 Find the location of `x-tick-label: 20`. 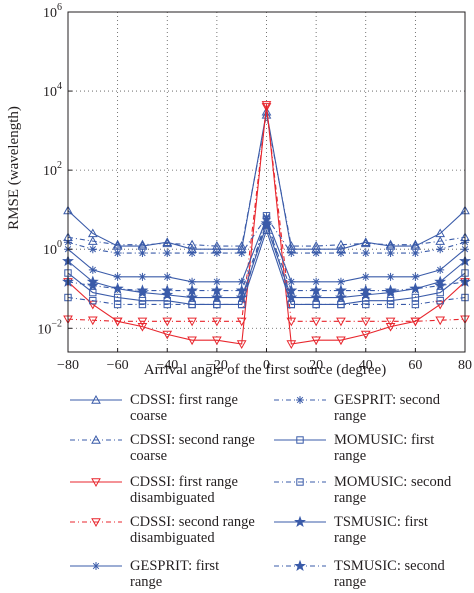

x-tick-label: 20 is located at coordinates (316, 365).